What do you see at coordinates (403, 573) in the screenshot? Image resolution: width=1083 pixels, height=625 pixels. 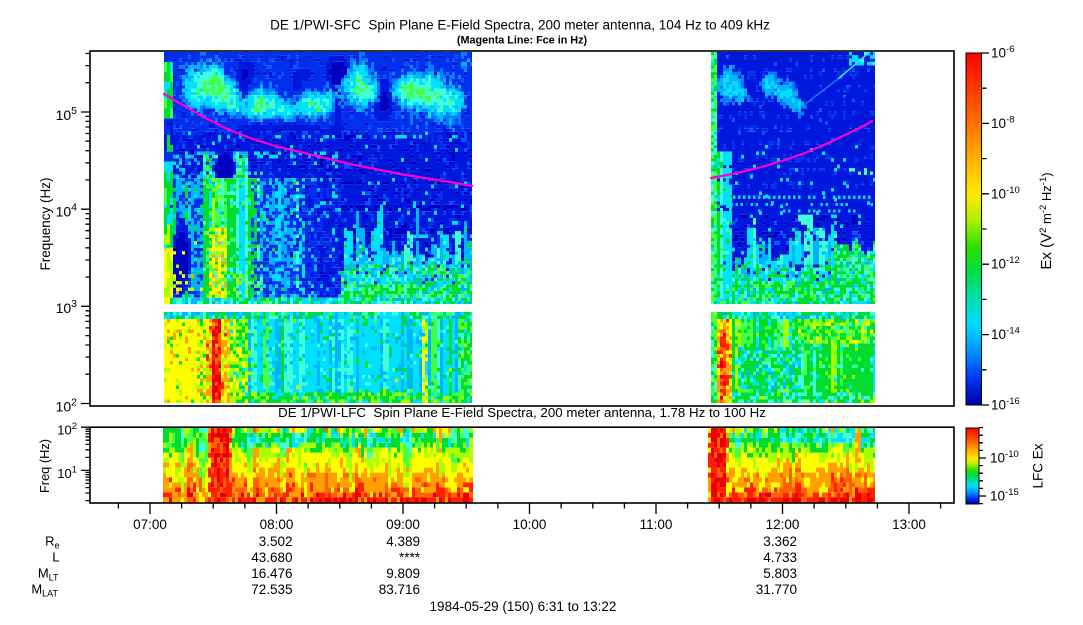 I see `svg-text: 9.809` at bounding box center [403, 573].